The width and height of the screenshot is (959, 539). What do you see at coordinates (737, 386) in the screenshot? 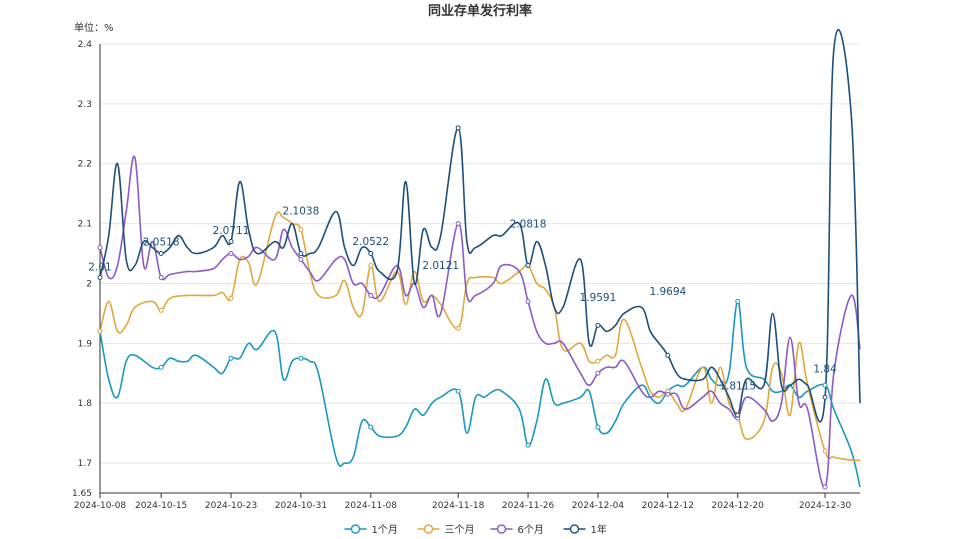
I see `data-label: 1.8115` at bounding box center [737, 386].